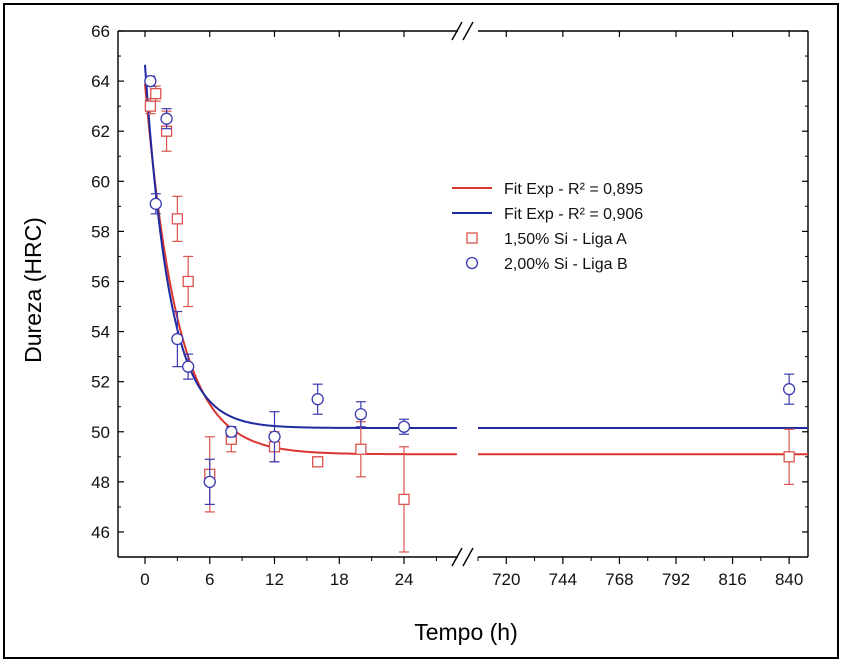 This screenshot has height=664, width=844. What do you see at coordinates (573, 214) in the screenshot?
I see `legend-label: Fit Exp - R² = 0,906` at bounding box center [573, 214].